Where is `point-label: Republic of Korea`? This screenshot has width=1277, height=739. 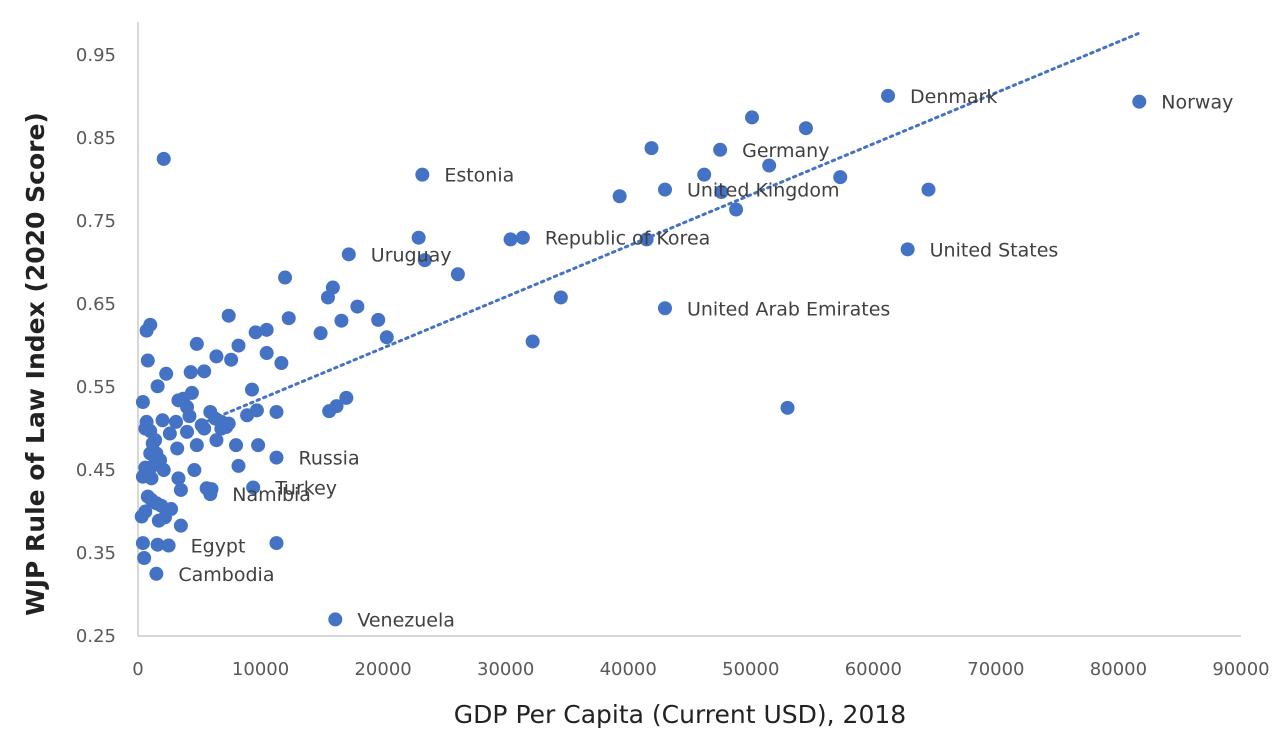
point-label: Republic of Korea is located at coordinates (627, 239).